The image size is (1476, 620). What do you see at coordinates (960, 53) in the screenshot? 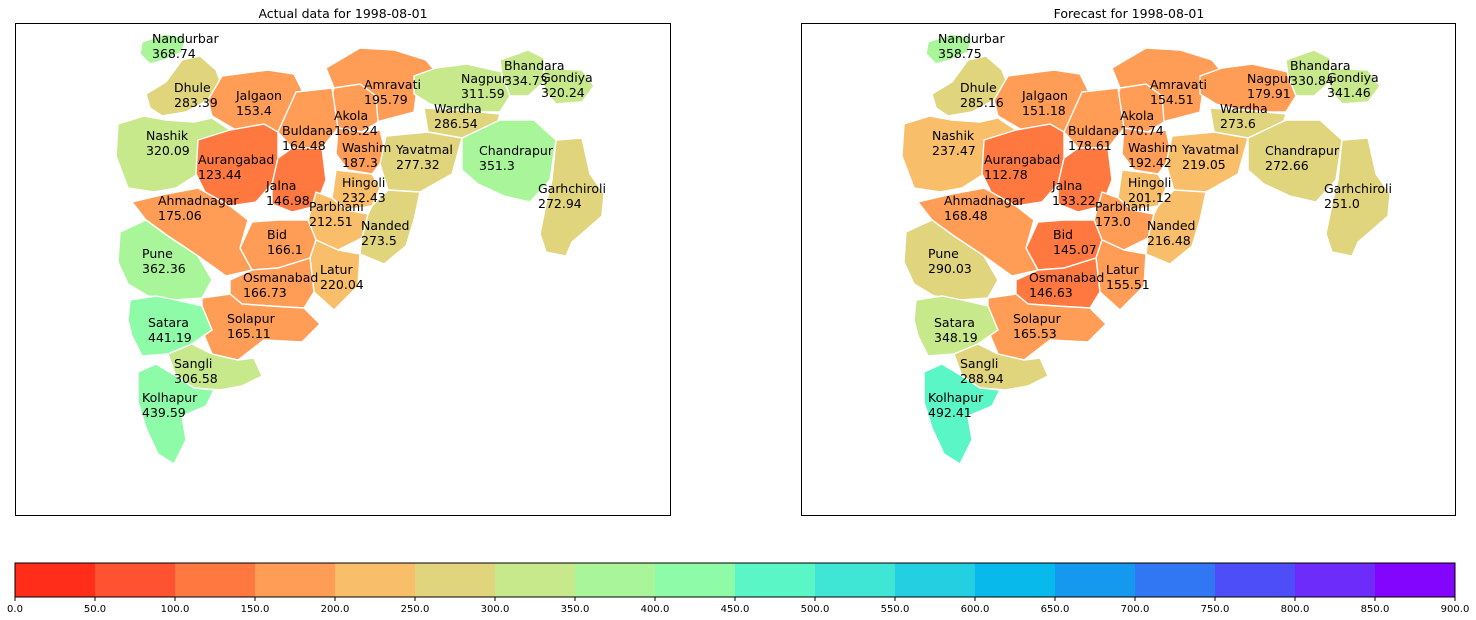
I see `district-value-nandurbar: 358.75` at bounding box center [960, 53].